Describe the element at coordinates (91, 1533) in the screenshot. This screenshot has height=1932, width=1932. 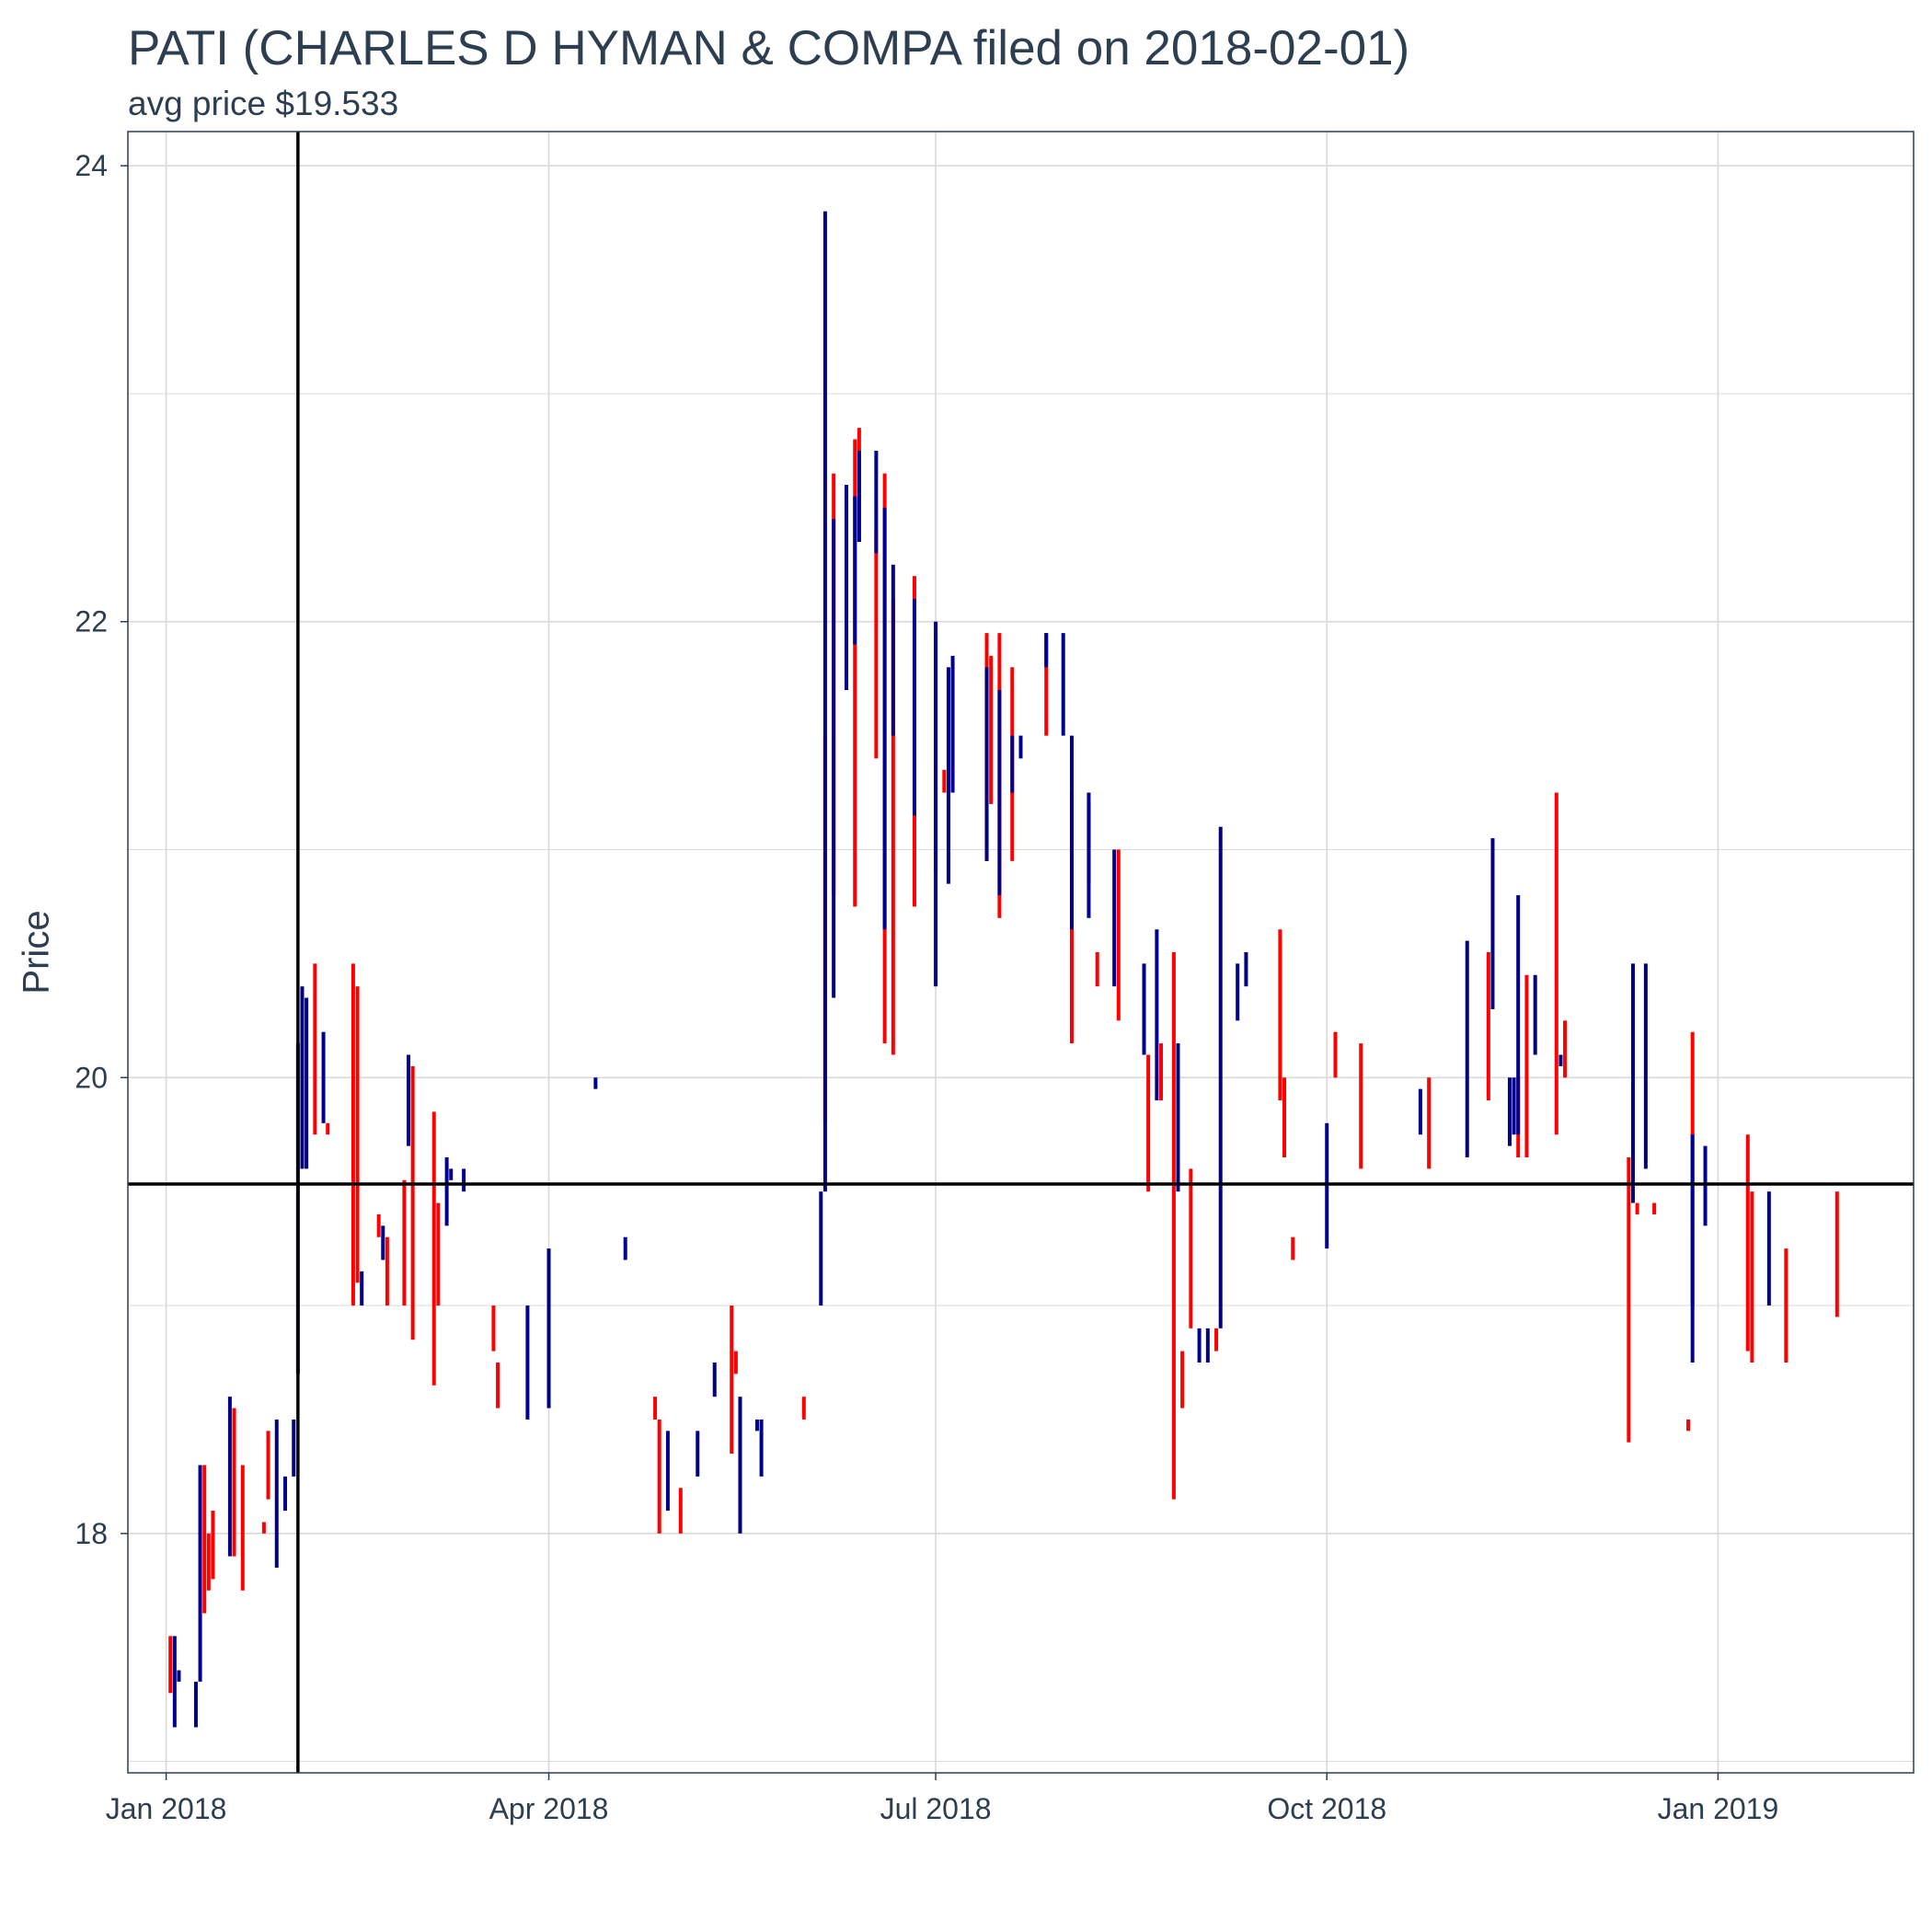
I see `y-tick-label: 18` at that location.